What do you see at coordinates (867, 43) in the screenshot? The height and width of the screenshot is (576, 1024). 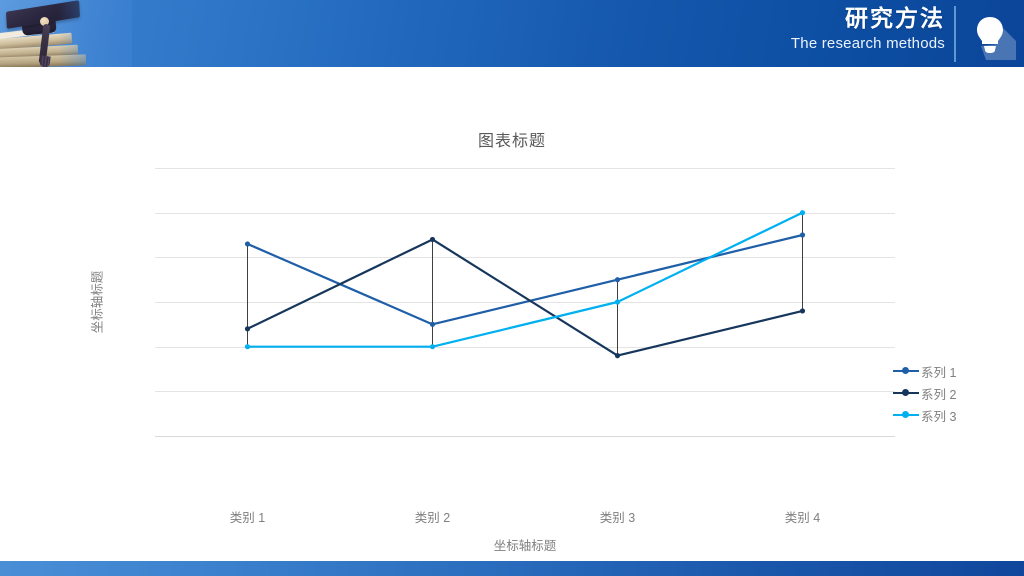 I see `header-title-en: The research methods` at bounding box center [867, 43].